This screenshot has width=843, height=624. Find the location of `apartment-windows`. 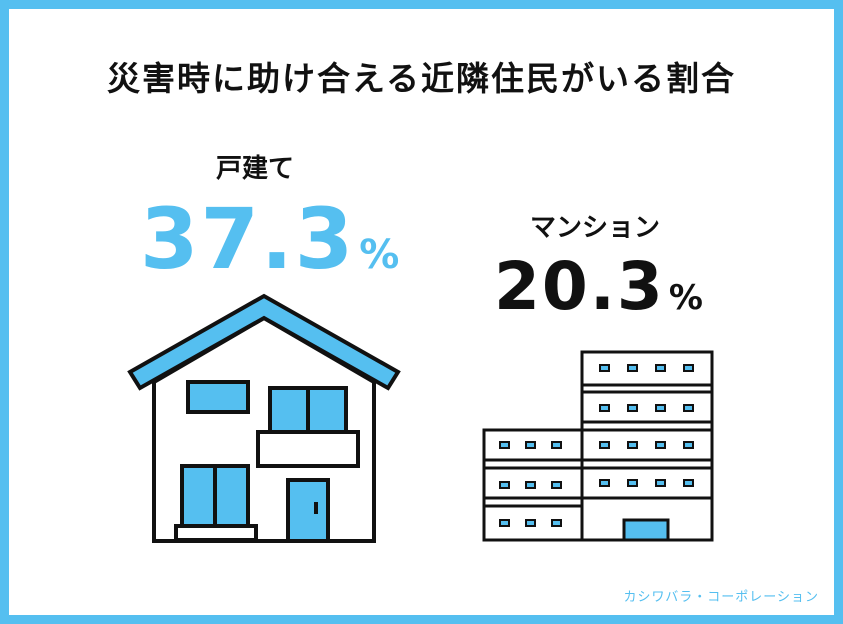

apartment-windows is located at coordinates (596, 445).